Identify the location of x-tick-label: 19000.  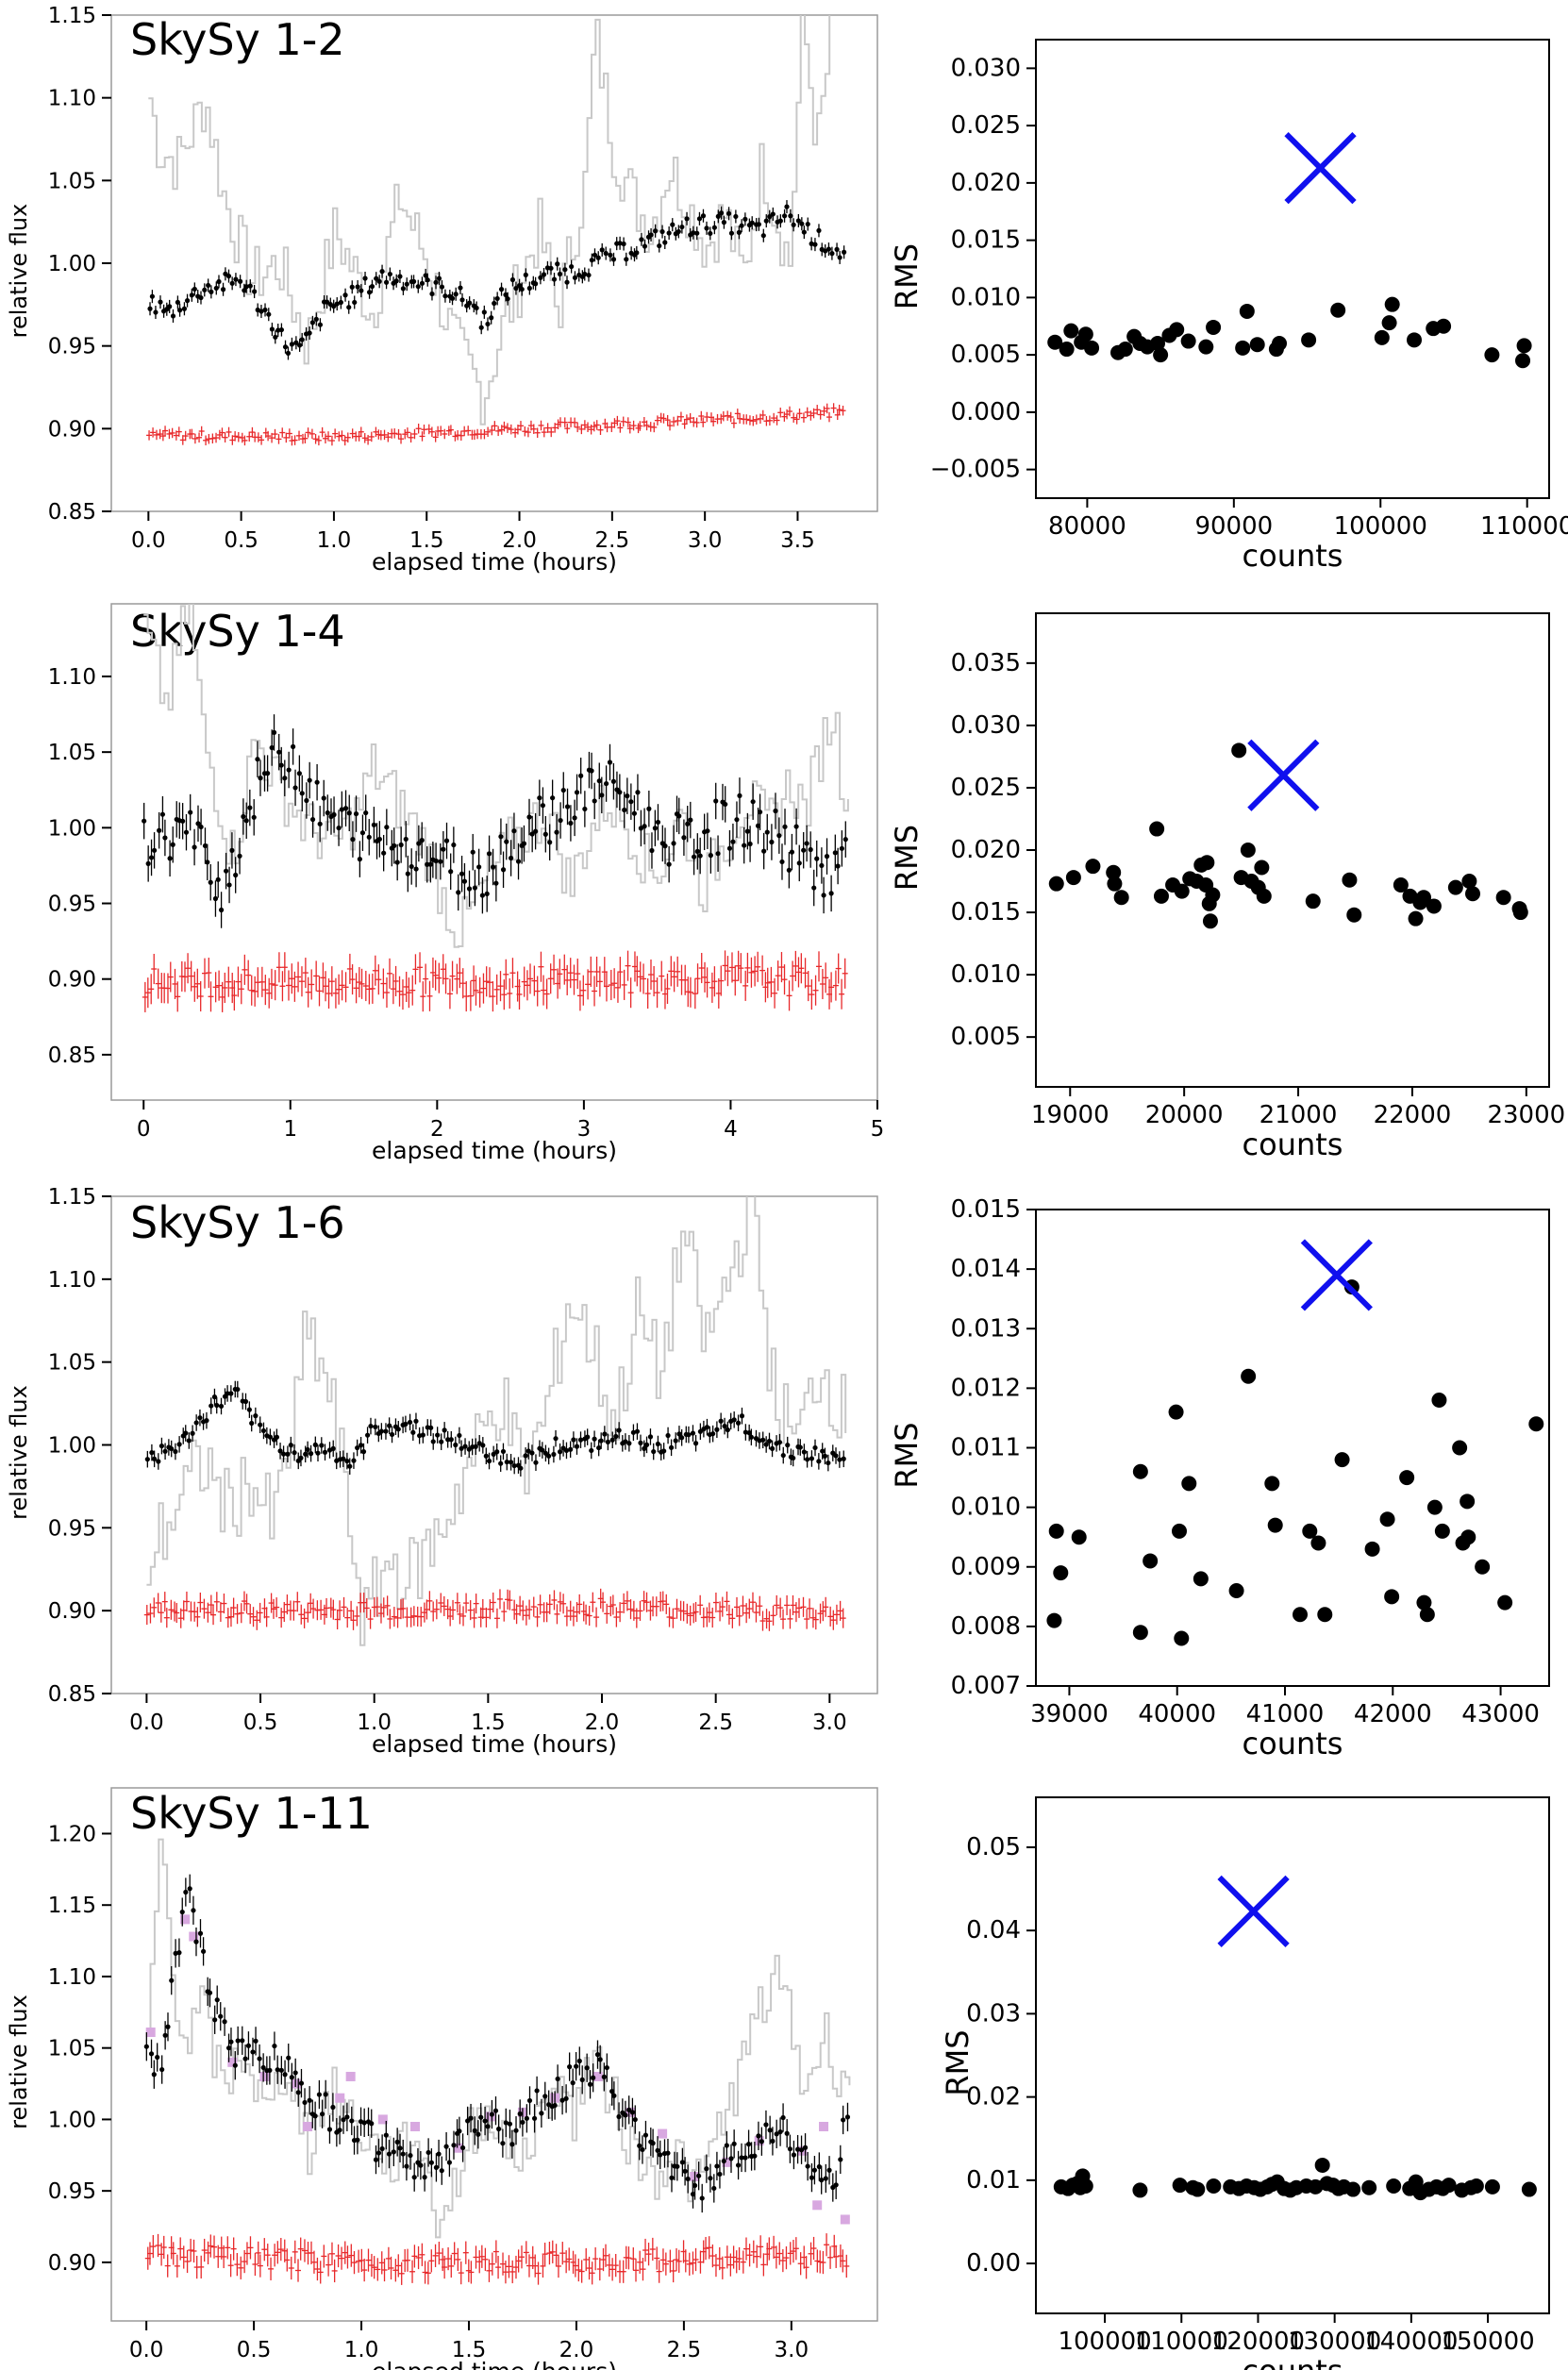
(1070, 1115).